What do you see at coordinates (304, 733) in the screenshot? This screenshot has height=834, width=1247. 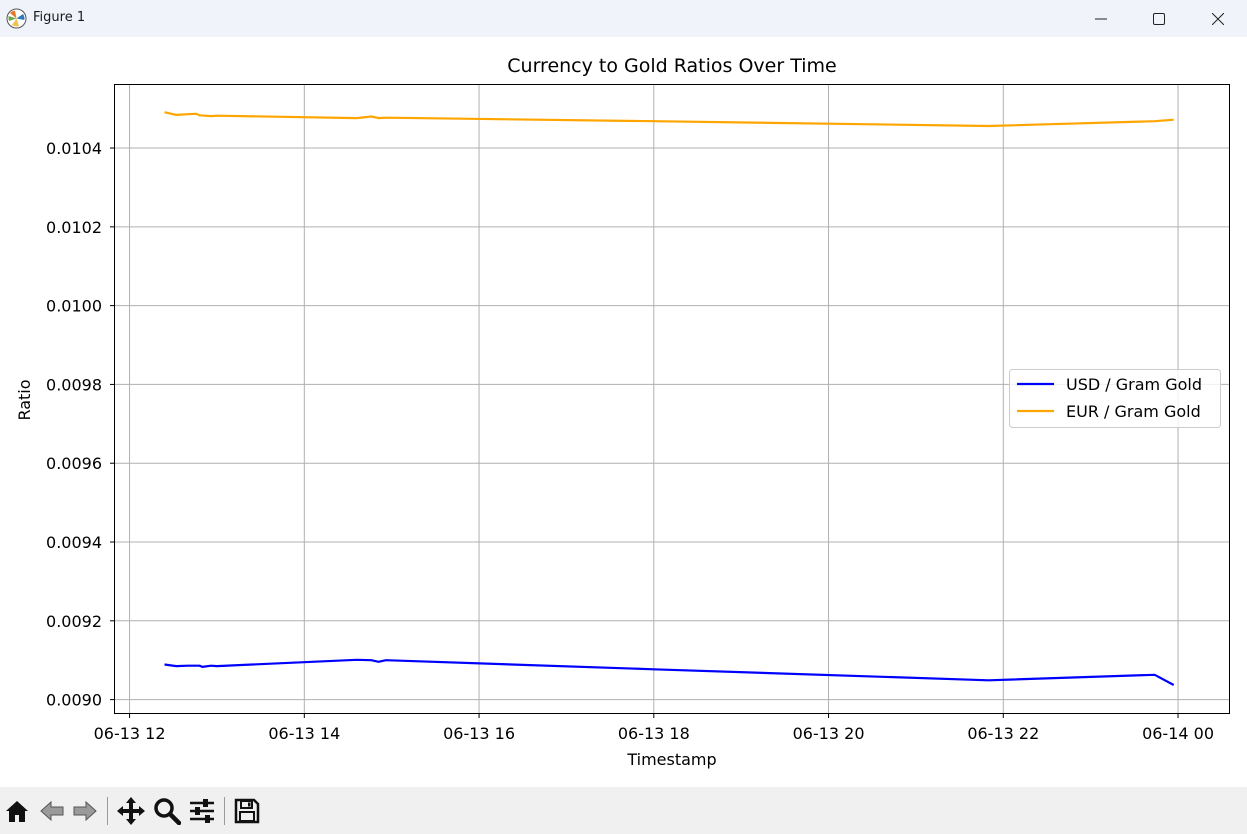 I see `x-tick-label: 06-13 14` at bounding box center [304, 733].